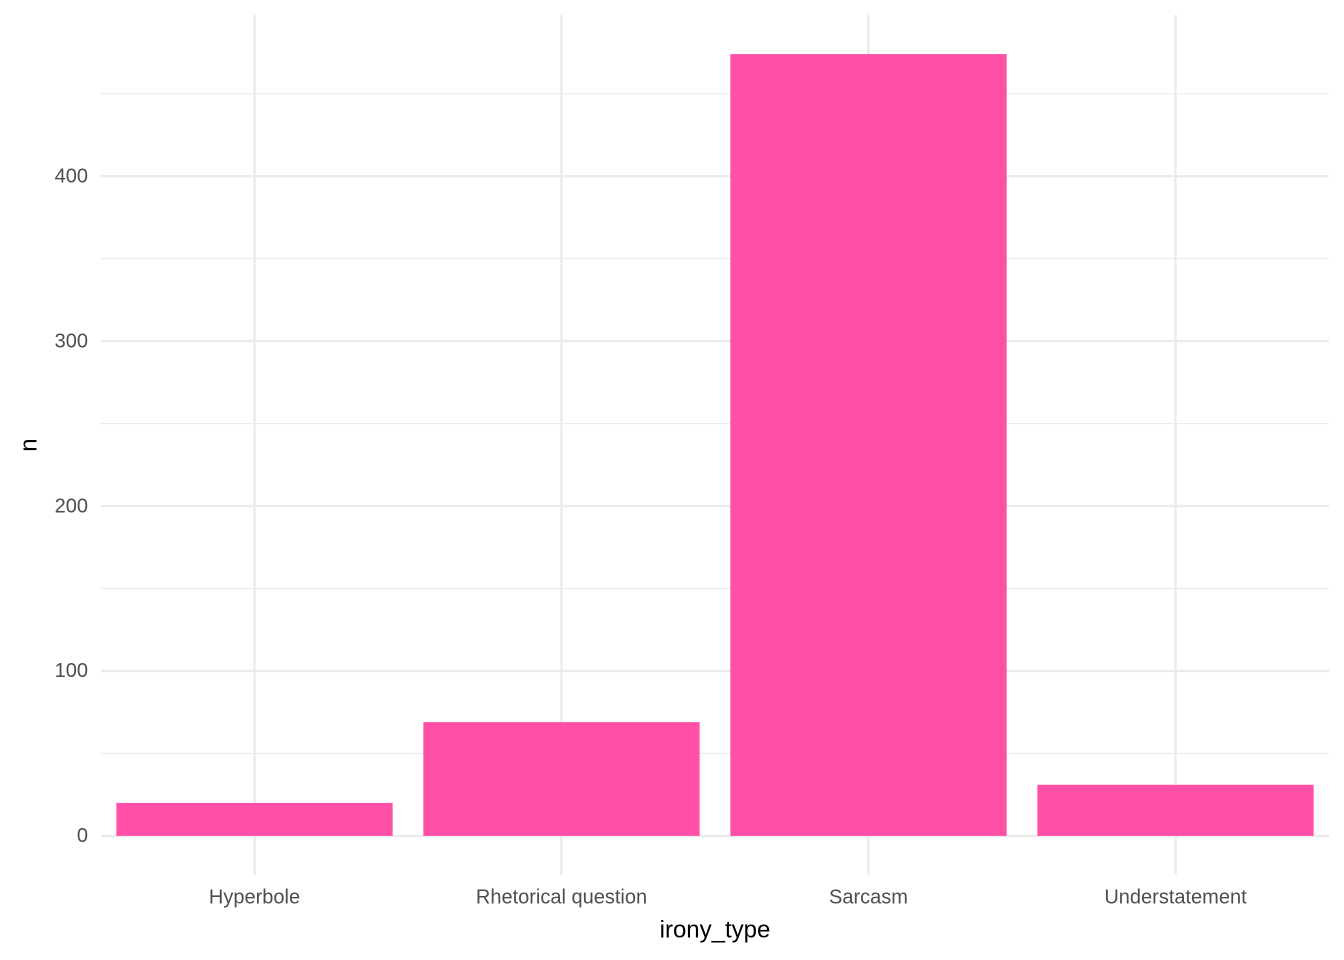 This screenshot has width=1344, height=960. I want to click on x-tick-label: Sarcasm, so click(868, 897).